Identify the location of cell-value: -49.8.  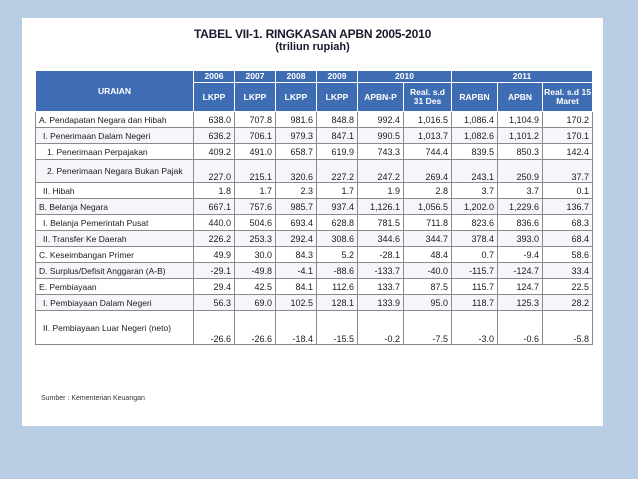
(255, 270).